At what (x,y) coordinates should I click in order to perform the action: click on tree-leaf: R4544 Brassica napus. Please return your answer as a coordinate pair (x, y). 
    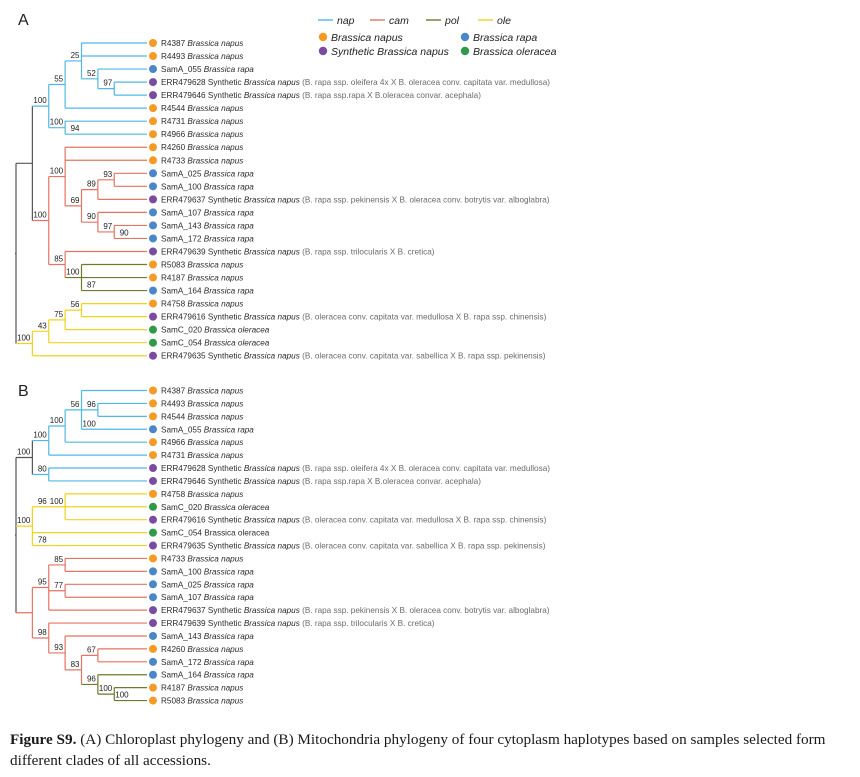
    Looking at the image, I should click on (196, 416).